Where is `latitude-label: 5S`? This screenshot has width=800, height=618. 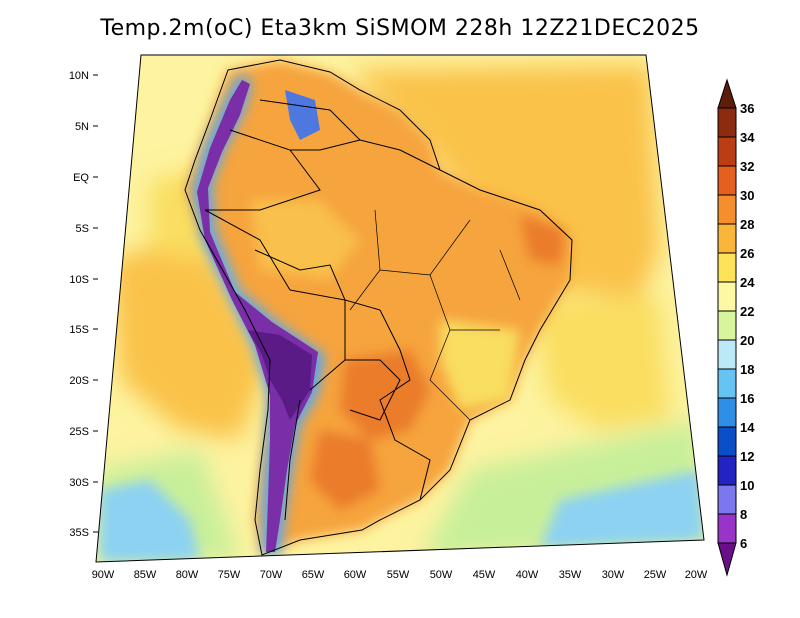 latitude-label: 5S is located at coordinates (87, 229).